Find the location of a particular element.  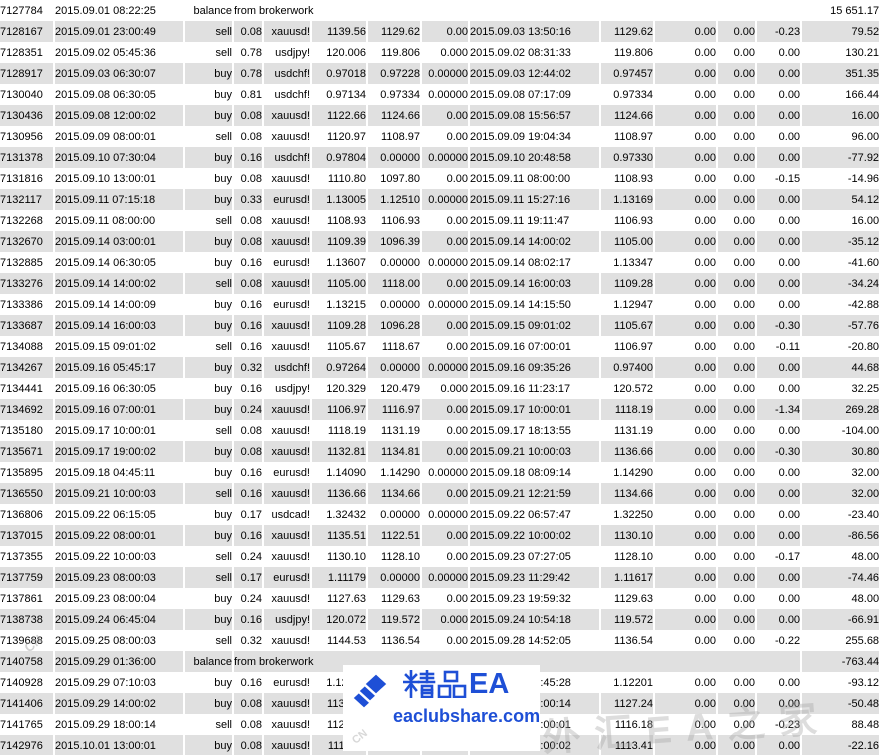

cell-close-price: 1108.93 is located at coordinates (628, 178).